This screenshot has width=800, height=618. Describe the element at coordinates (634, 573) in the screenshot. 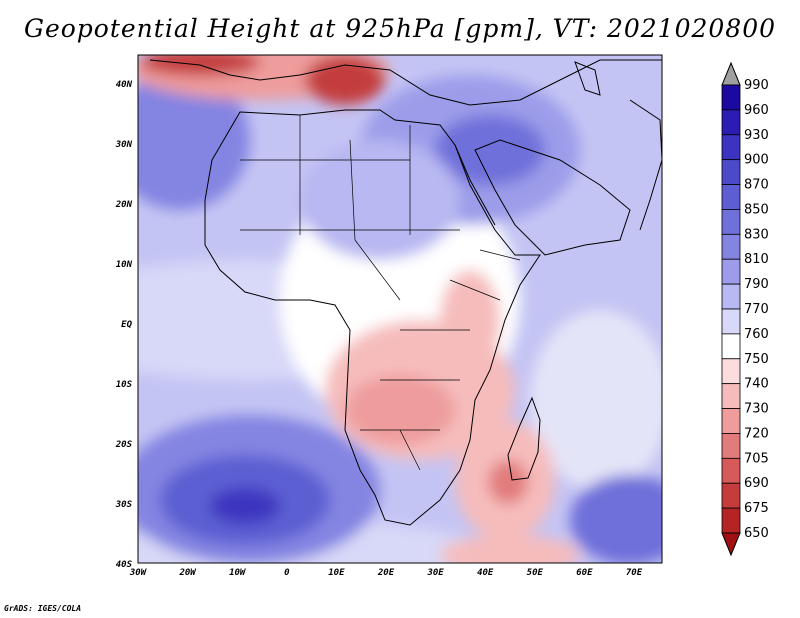

I see `lon-label: 70E` at that location.